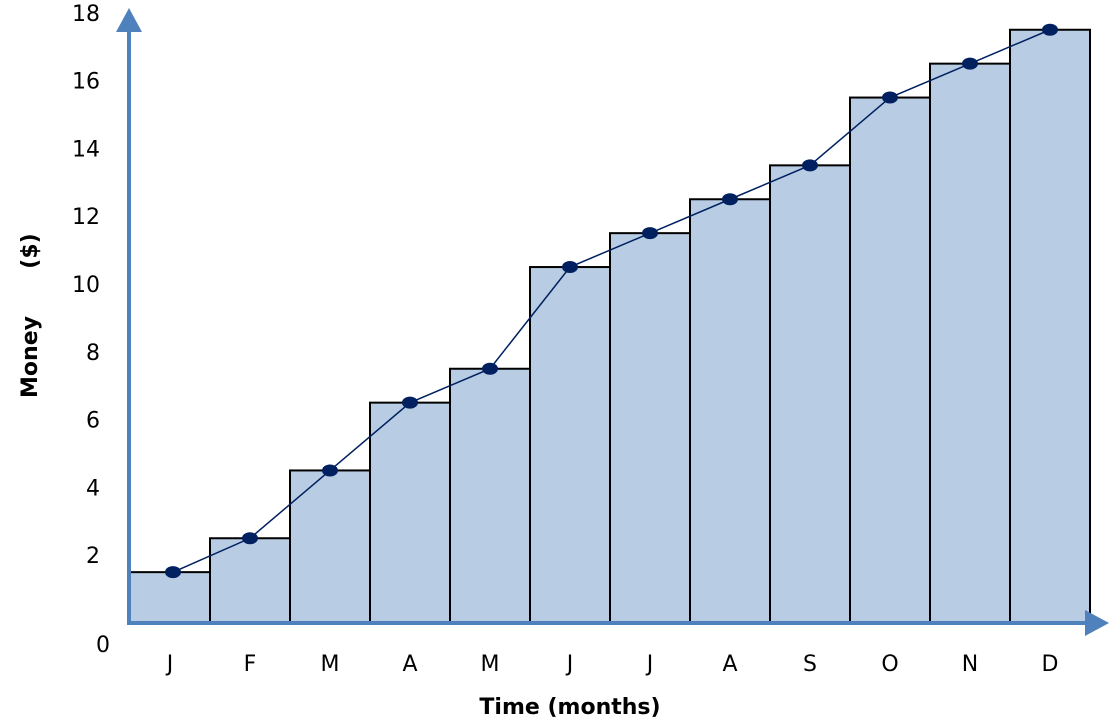 The width and height of the screenshot is (1109, 727). What do you see at coordinates (93, 421) in the screenshot?
I see `y-tick-label: 6` at bounding box center [93, 421].